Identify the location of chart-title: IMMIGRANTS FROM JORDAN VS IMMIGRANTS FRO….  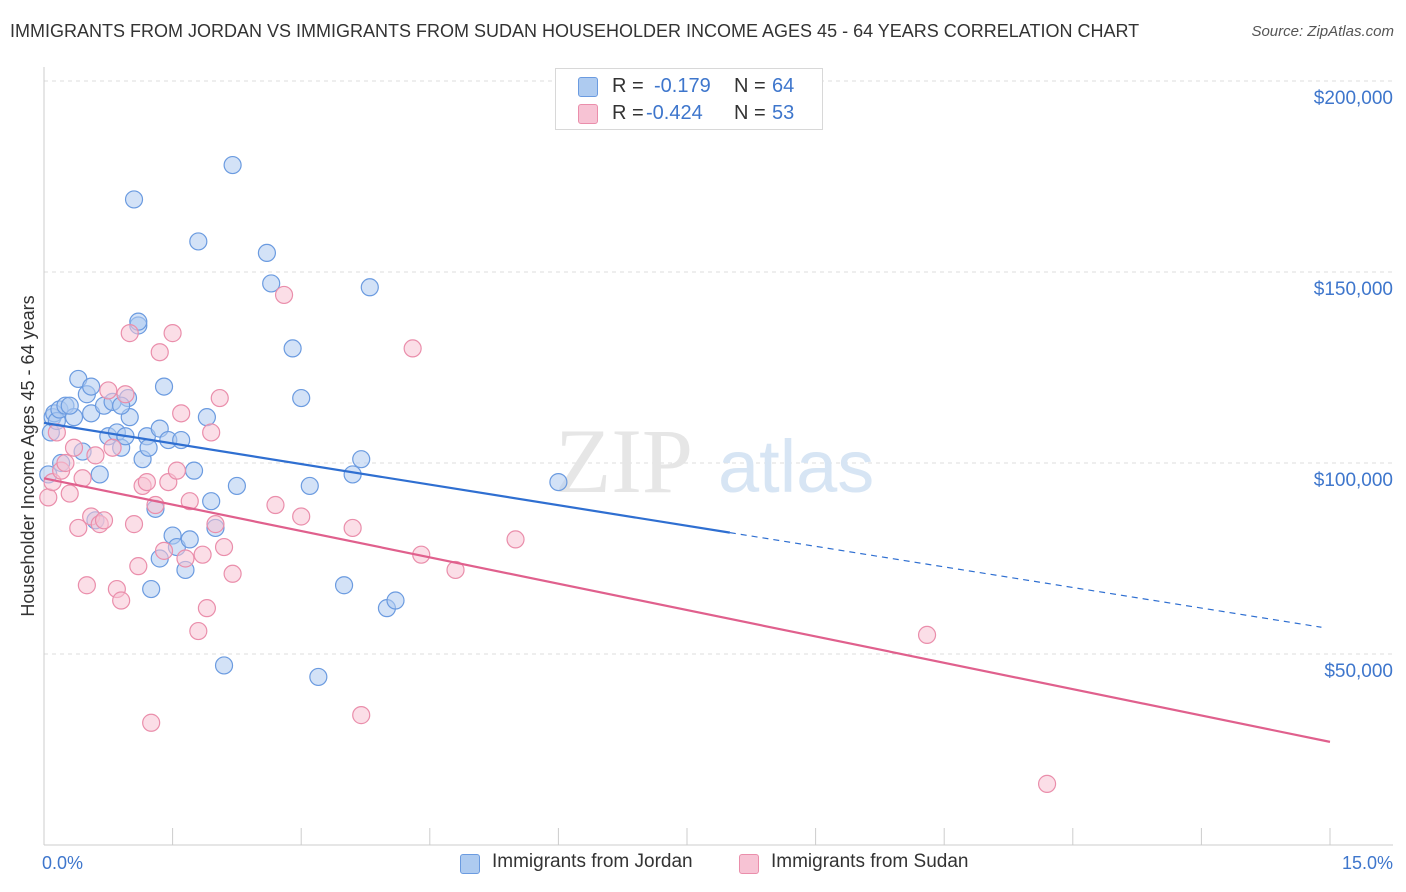
(575, 31).